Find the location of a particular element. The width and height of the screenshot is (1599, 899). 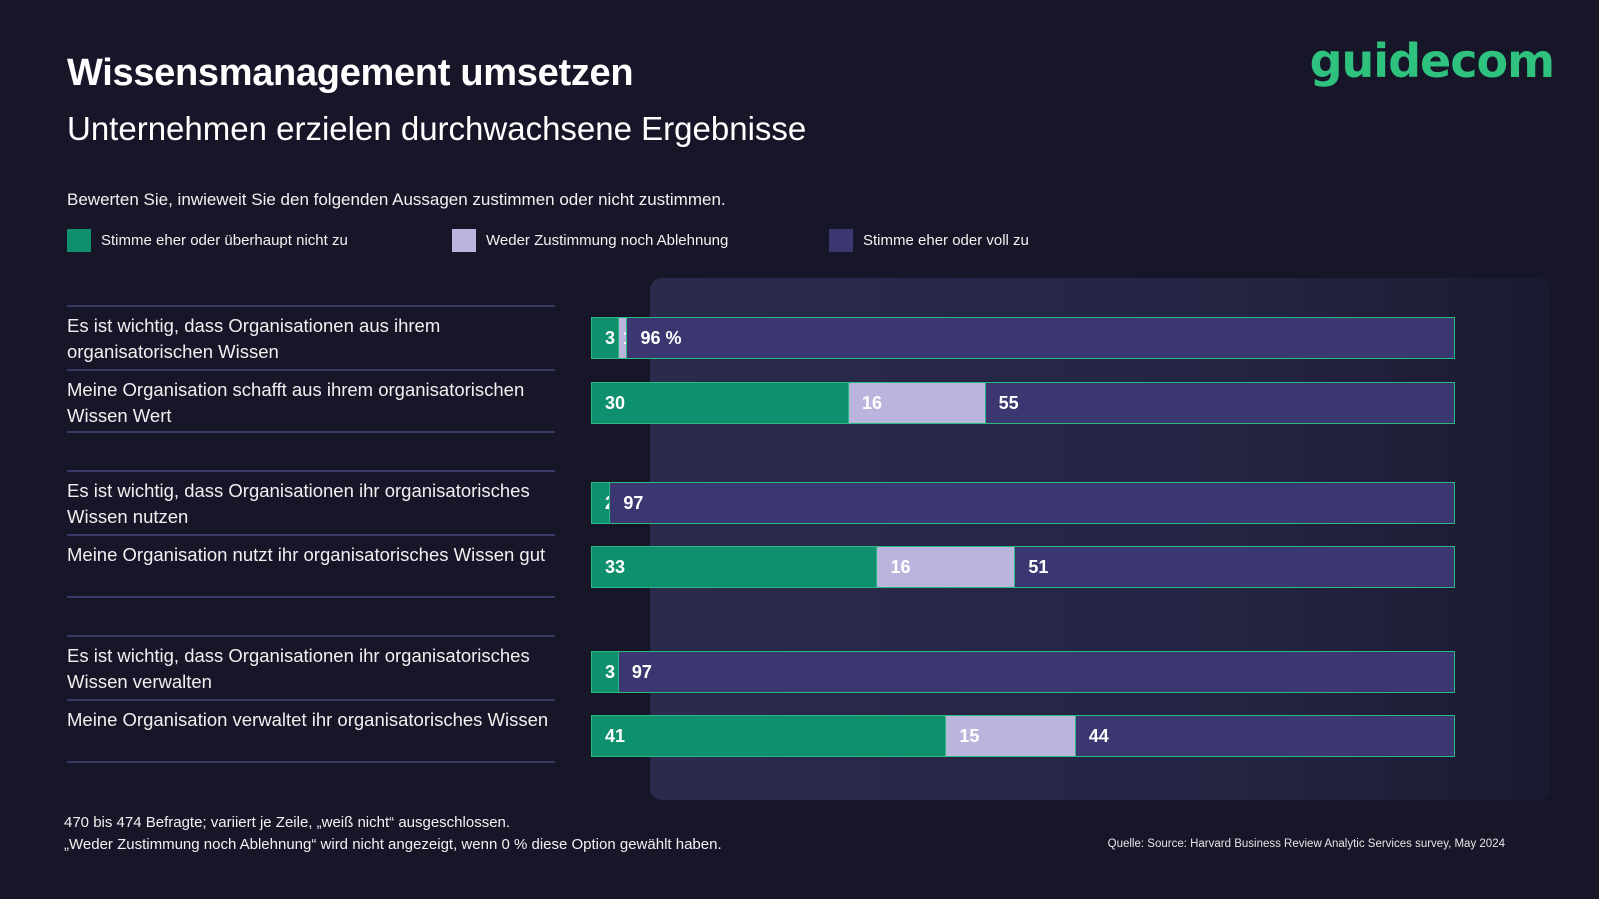

bar-row-6: 41 15 44 is located at coordinates (1023, 736).